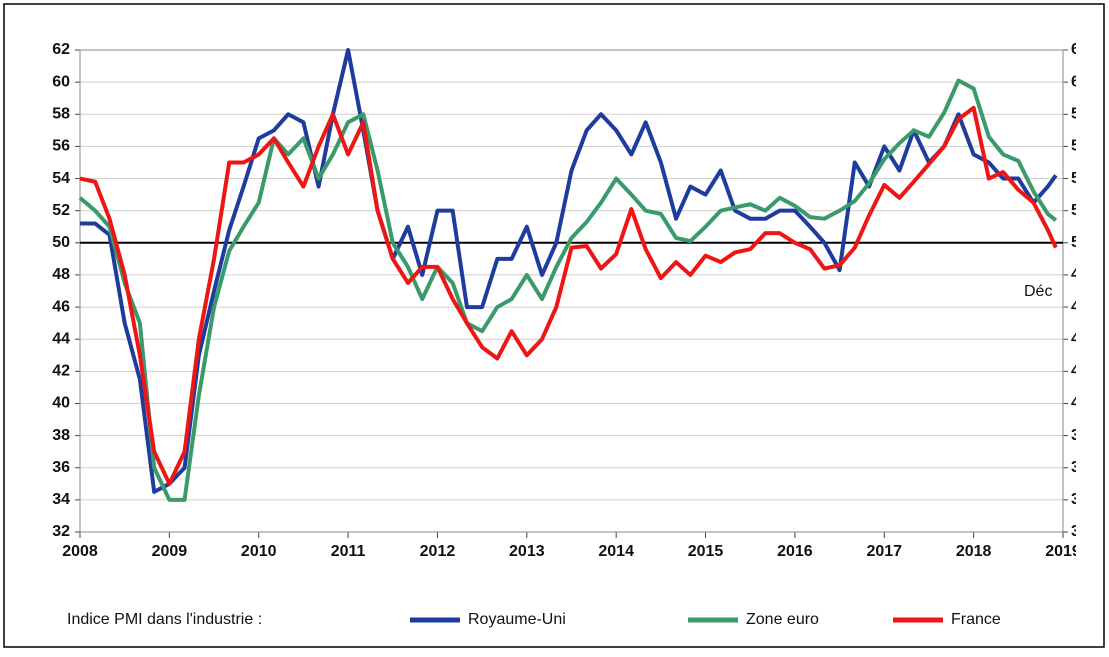 The image size is (1109, 657). What do you see at coordinates (616, 551) in the screenshot?
I see `x-tick-label: 2014` at bounding box center [616, 551].